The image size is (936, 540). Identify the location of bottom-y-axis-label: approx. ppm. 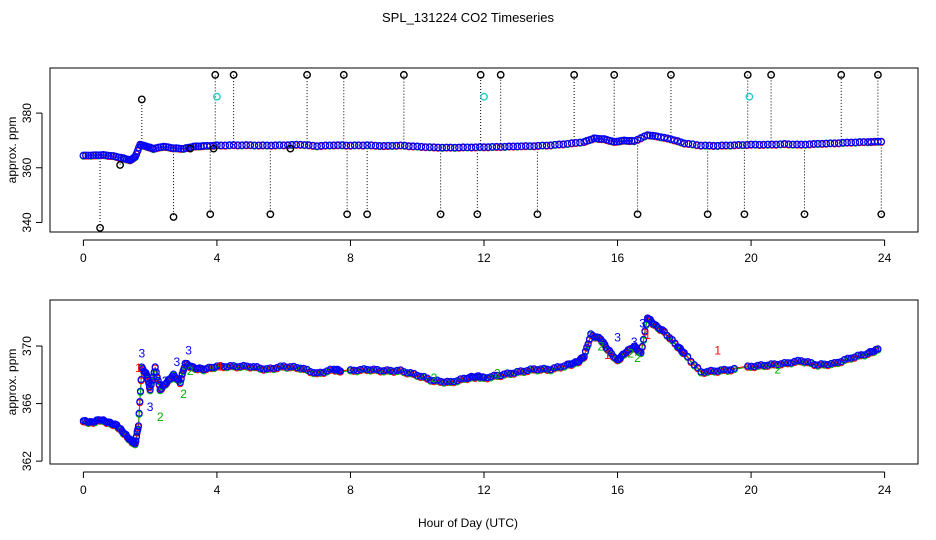
(12, 382).